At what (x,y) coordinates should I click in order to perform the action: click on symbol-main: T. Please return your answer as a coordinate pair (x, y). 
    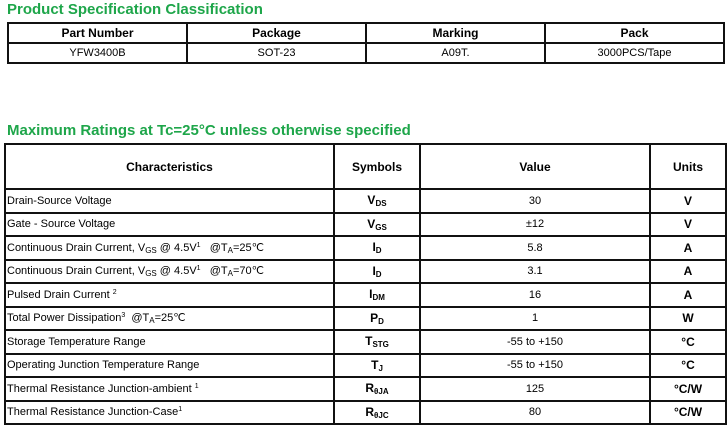
    Looking at the image, I should click on (375, 364).